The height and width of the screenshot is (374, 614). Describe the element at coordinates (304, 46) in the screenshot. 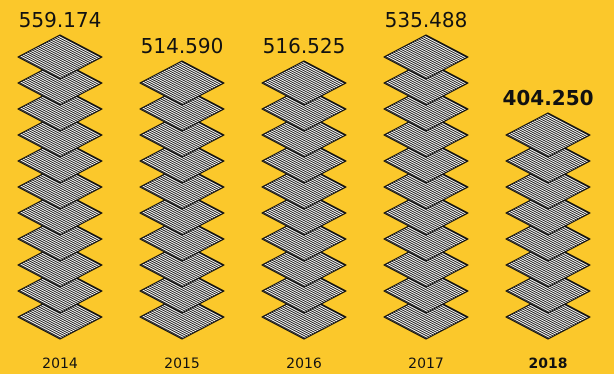

I see `value-label-2016: 516.525` at that location.